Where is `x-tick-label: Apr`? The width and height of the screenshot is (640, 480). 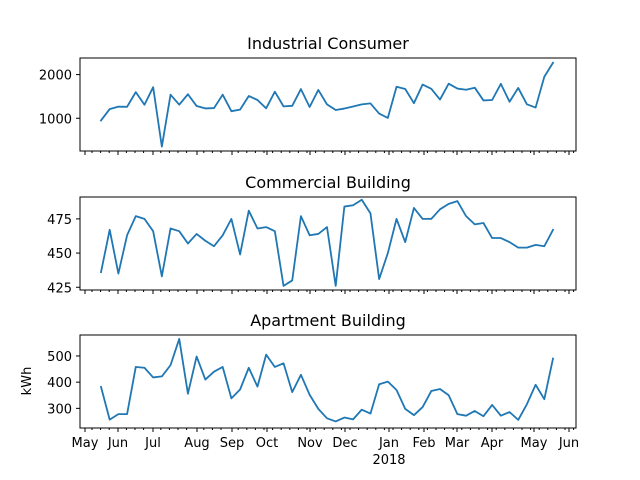
x-tick-label: Apr is located at coordinates (492, 443).